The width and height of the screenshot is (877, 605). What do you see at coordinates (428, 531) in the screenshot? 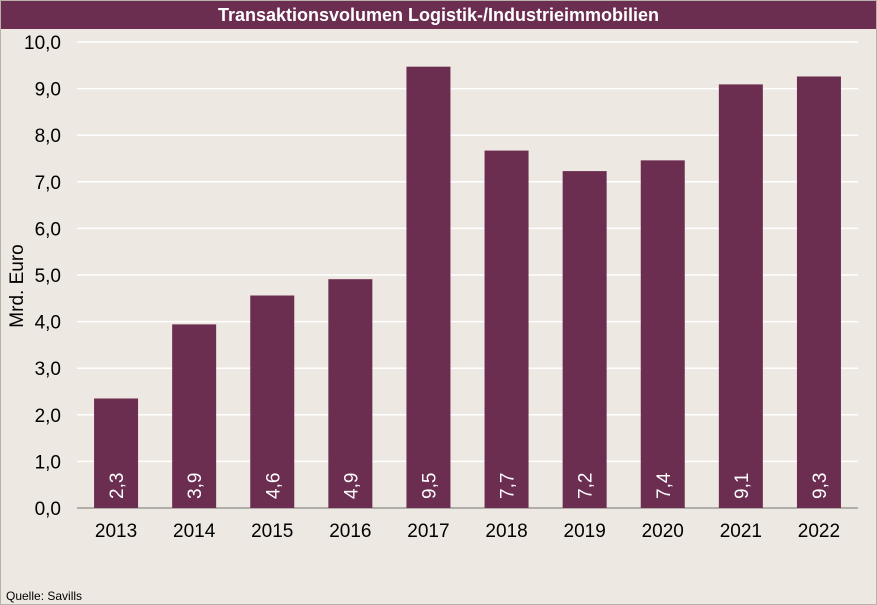
I see `x-tick-label-2017: 2017` at bounding box center [428, 531].